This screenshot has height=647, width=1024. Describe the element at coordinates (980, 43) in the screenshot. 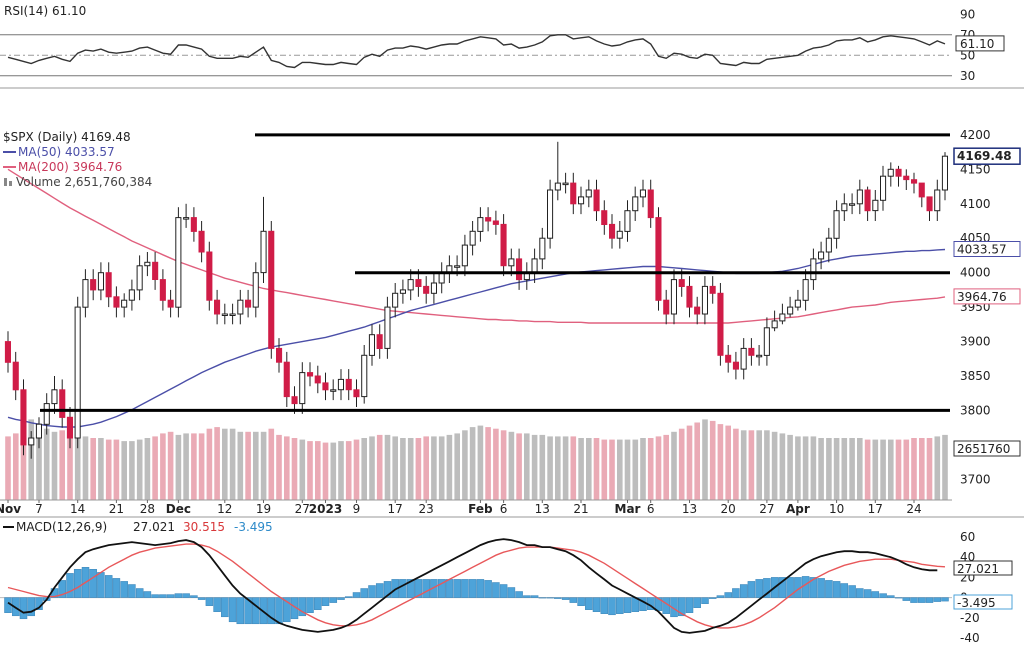

I see `rsi-current-tag-box` at that location.